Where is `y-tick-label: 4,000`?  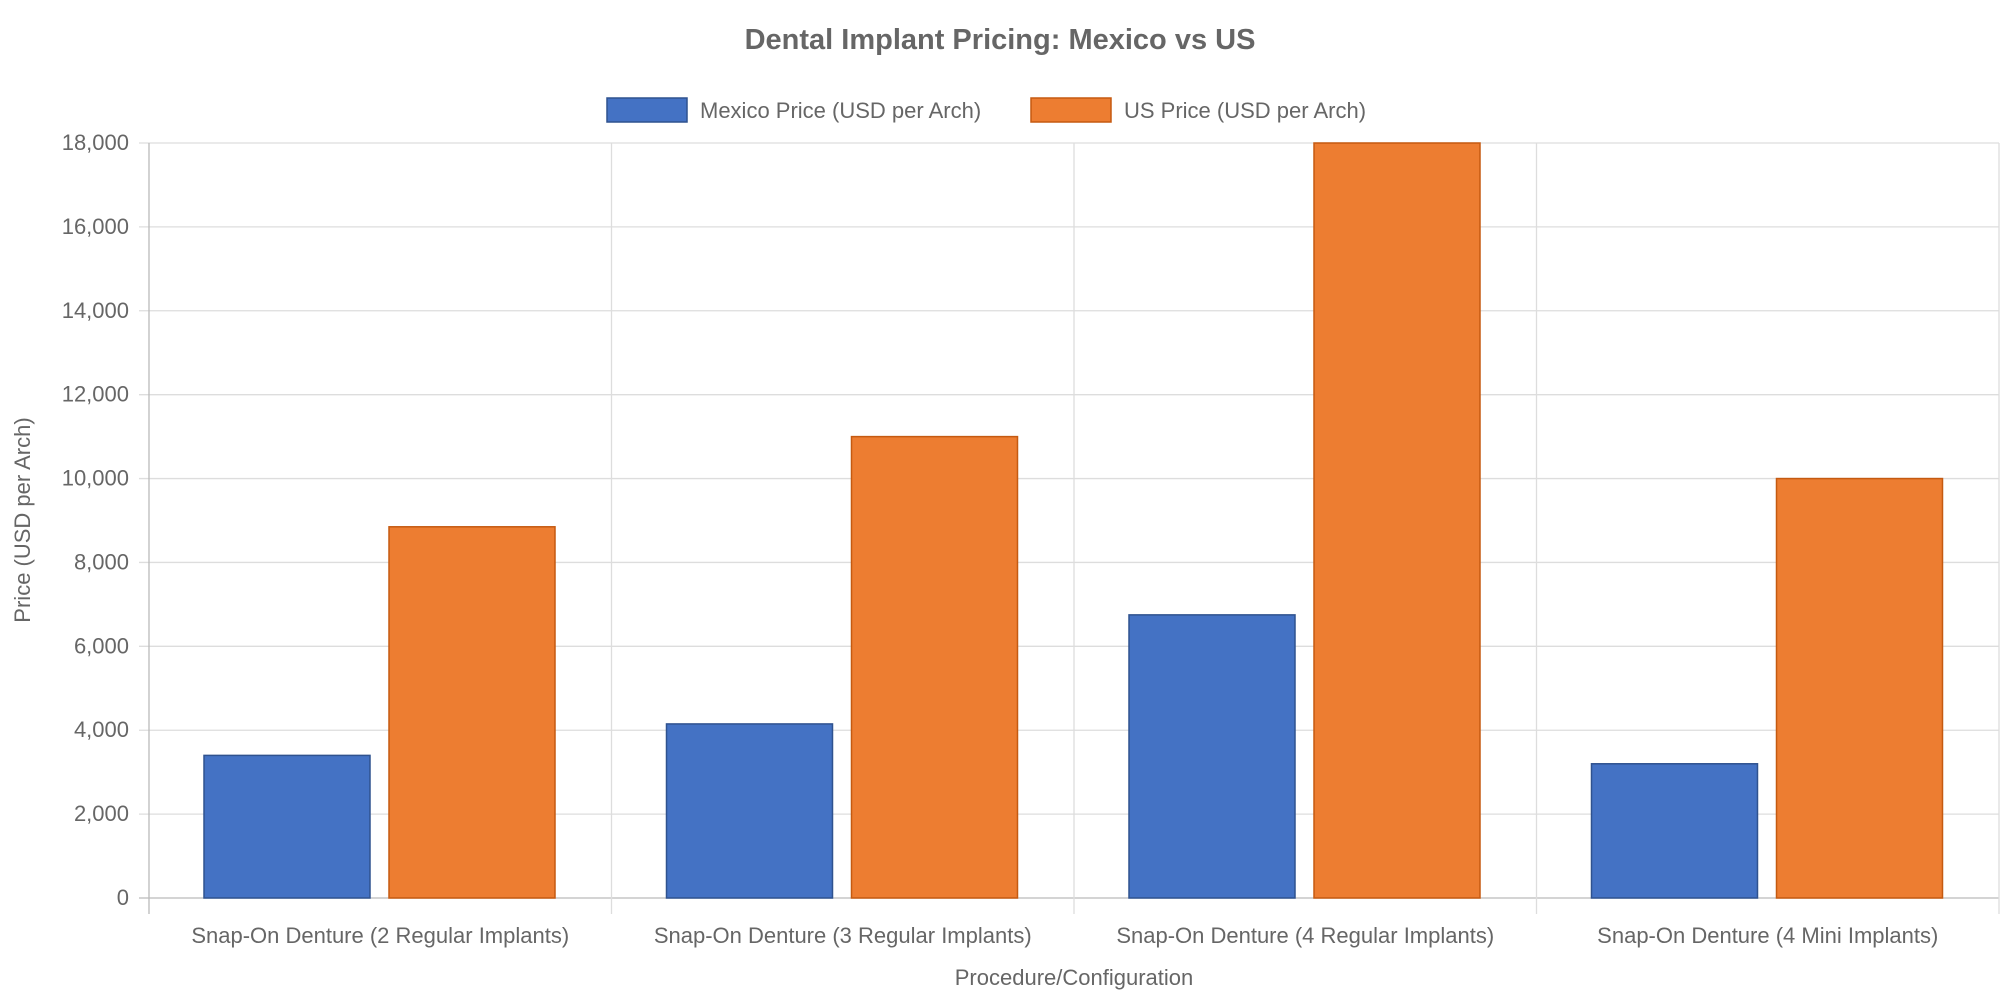
y-tick-label: 4,000 is located at coordinates (101, 729).